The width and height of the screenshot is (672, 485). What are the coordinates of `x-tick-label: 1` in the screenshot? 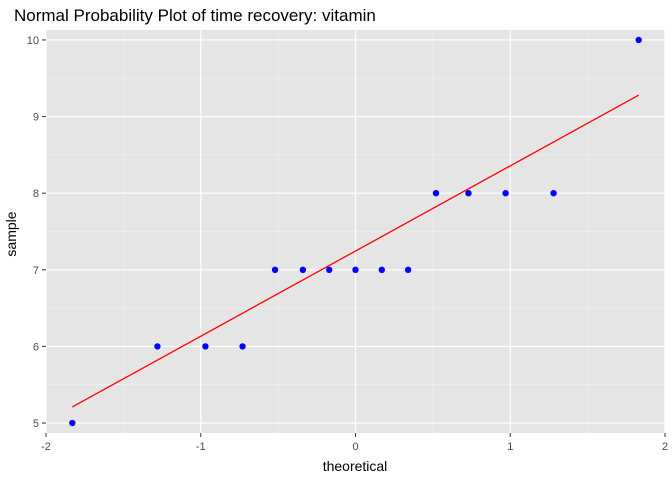 It's located at (510, 447).